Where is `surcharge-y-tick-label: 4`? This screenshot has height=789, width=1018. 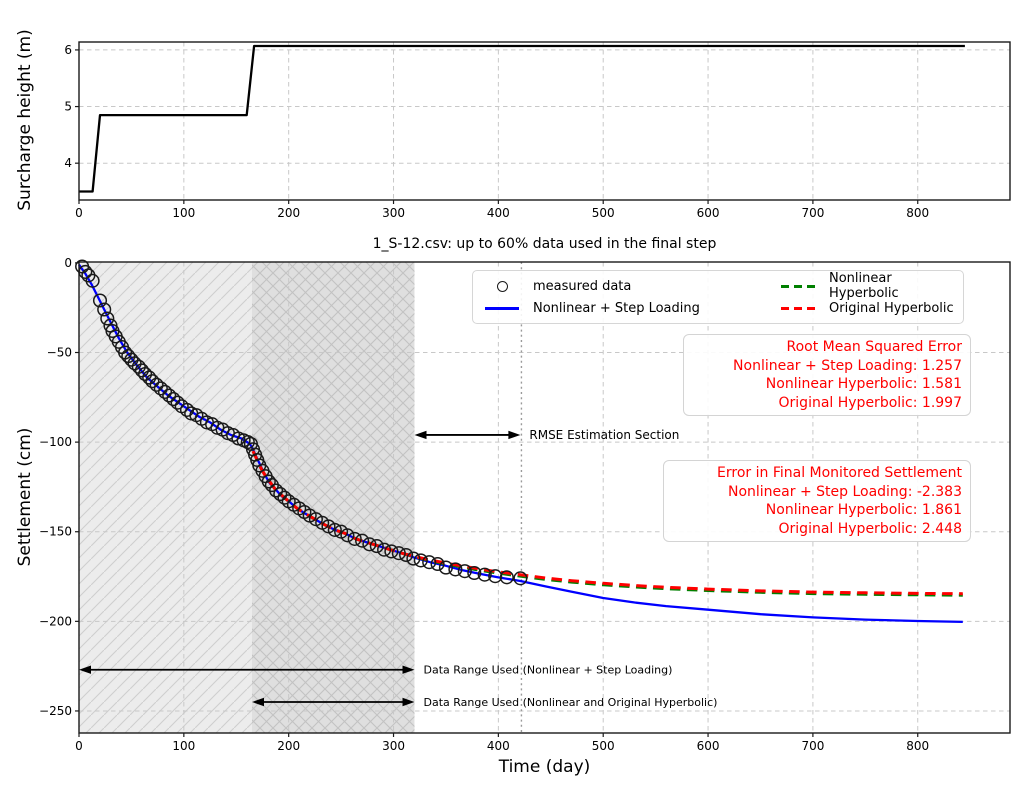
surcharge-y-tick-label: 4 is located at coordinates (68, 163).